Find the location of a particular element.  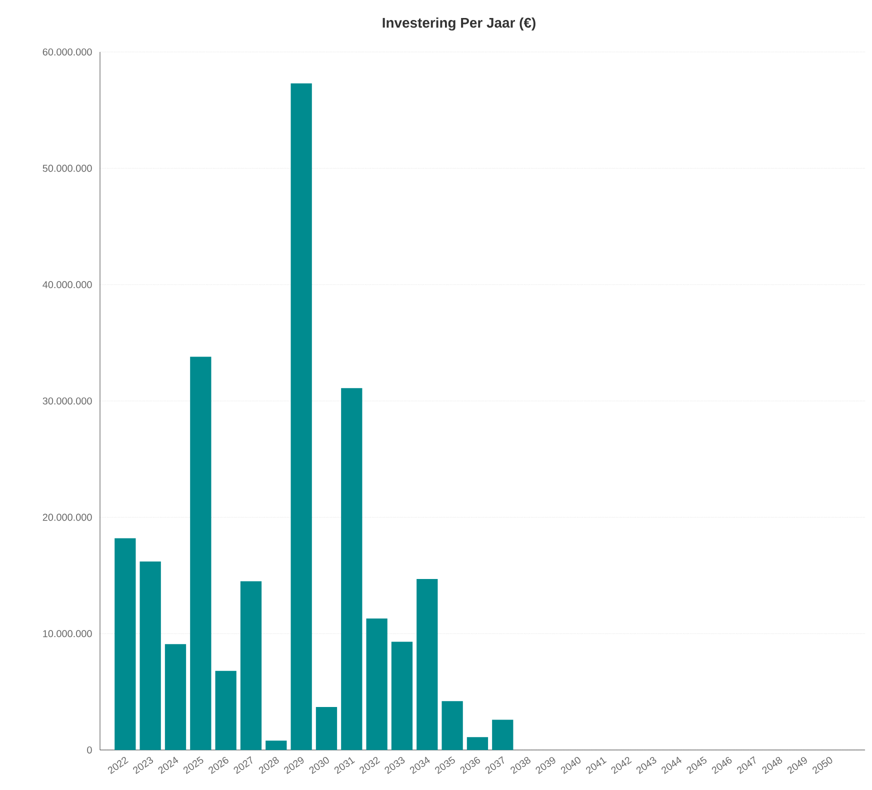

y-tick-label: 40.000.000 is located at coordinates (67, 284).